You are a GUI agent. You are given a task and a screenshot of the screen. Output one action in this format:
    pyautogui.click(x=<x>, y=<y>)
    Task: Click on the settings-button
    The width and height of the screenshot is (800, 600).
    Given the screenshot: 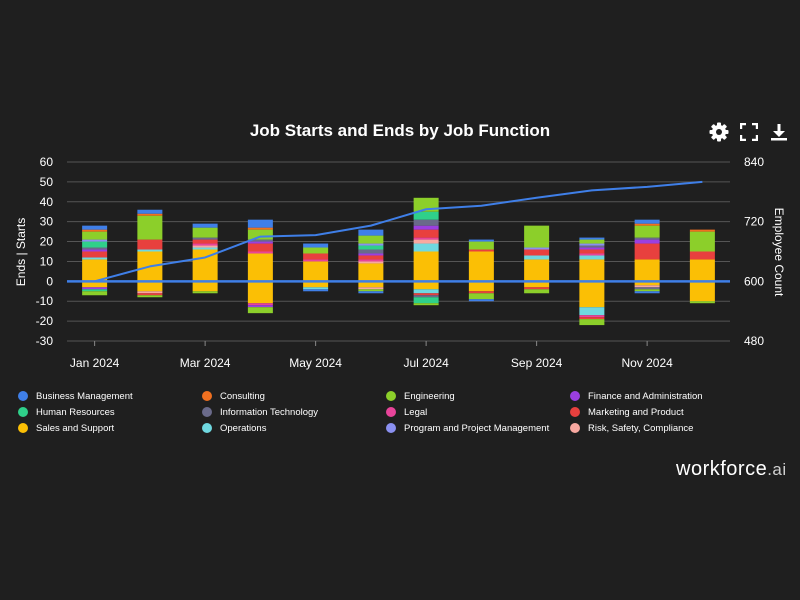 What is the action you would take?
    pyautogui.click(x=719, y=132)
    